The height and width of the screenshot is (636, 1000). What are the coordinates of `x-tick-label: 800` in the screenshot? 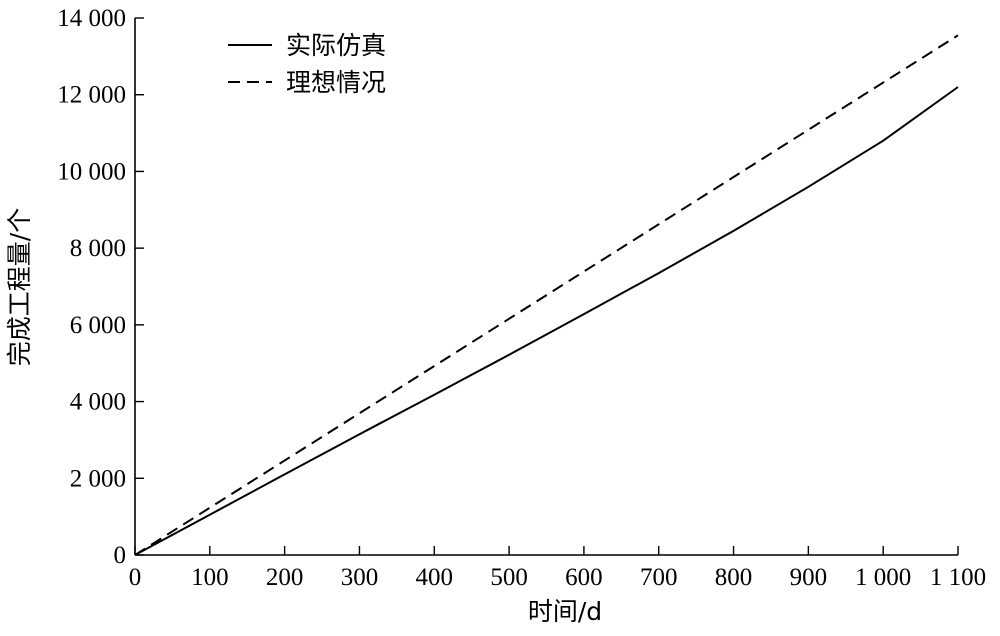 It's located at (734, 577).